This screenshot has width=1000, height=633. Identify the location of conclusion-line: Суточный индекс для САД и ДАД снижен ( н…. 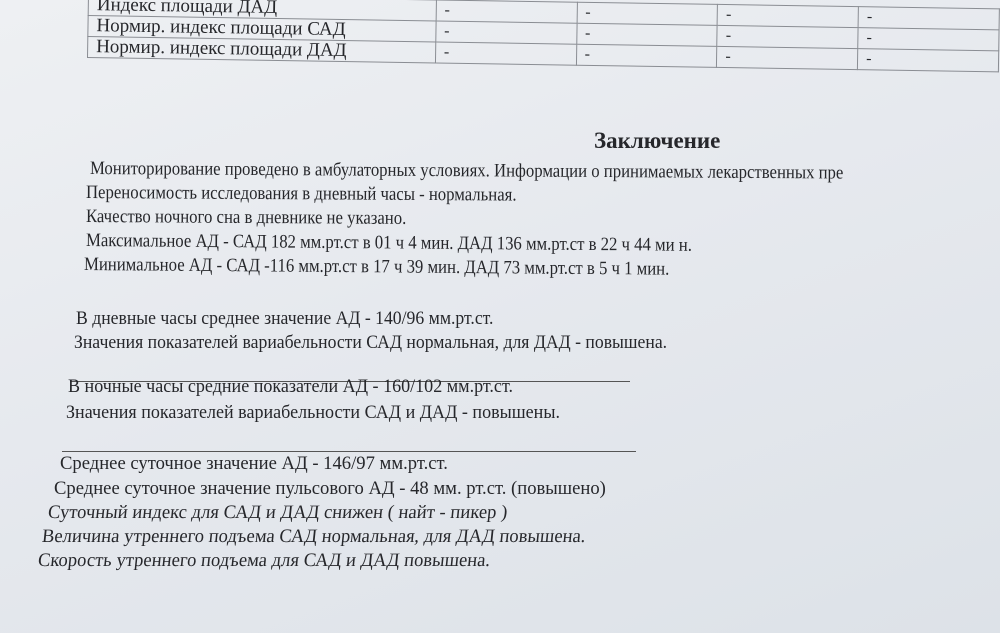
(277, 512).